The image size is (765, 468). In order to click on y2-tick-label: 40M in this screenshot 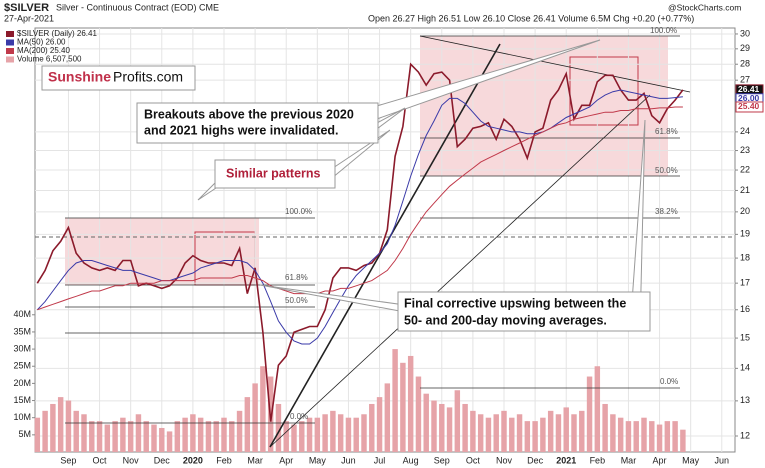, I will do `click(22, 314)`.